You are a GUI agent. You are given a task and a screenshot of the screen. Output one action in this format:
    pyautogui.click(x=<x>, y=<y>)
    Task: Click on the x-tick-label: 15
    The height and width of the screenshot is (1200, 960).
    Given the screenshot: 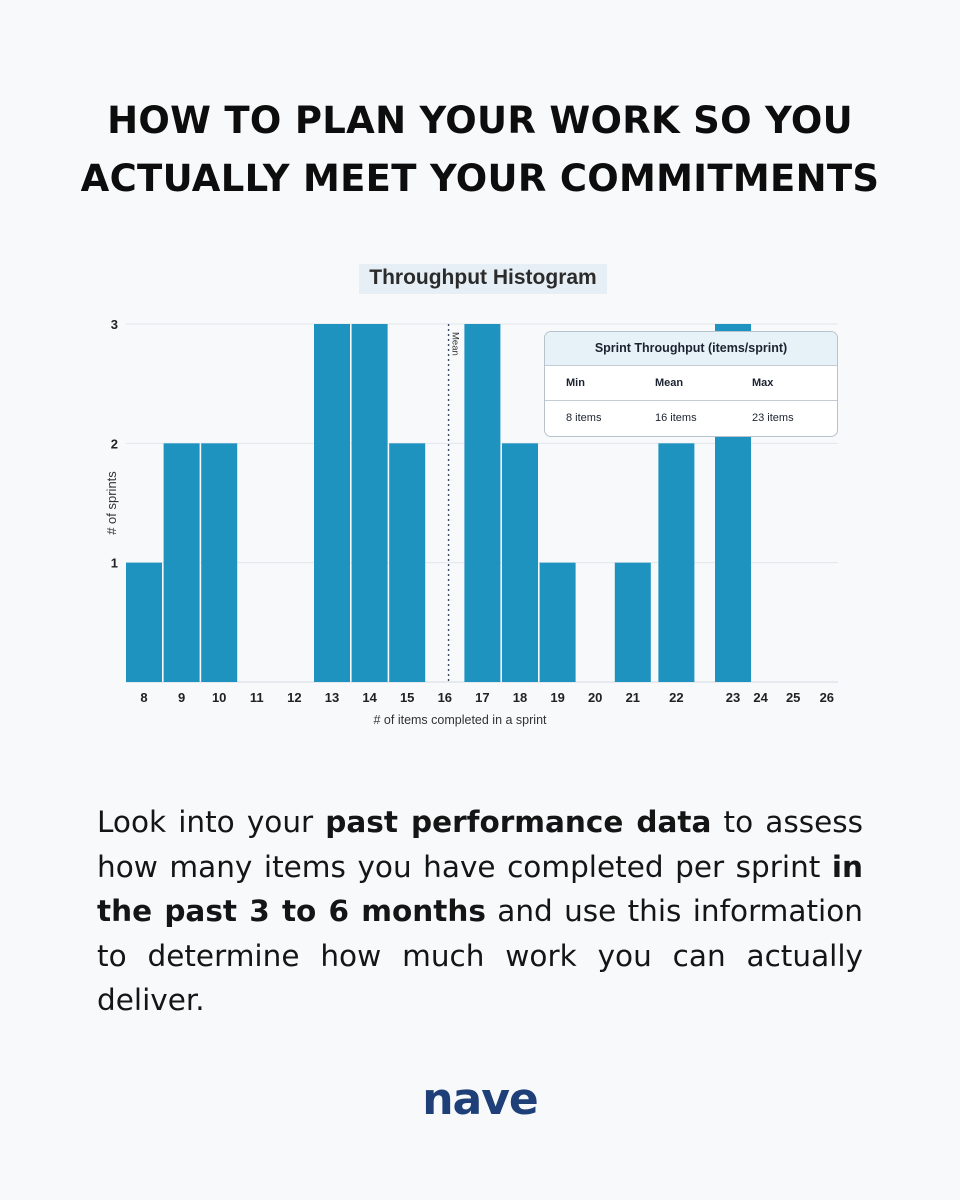 What is the action you would take?
    pyautogui.click(x=407, y=697)
    